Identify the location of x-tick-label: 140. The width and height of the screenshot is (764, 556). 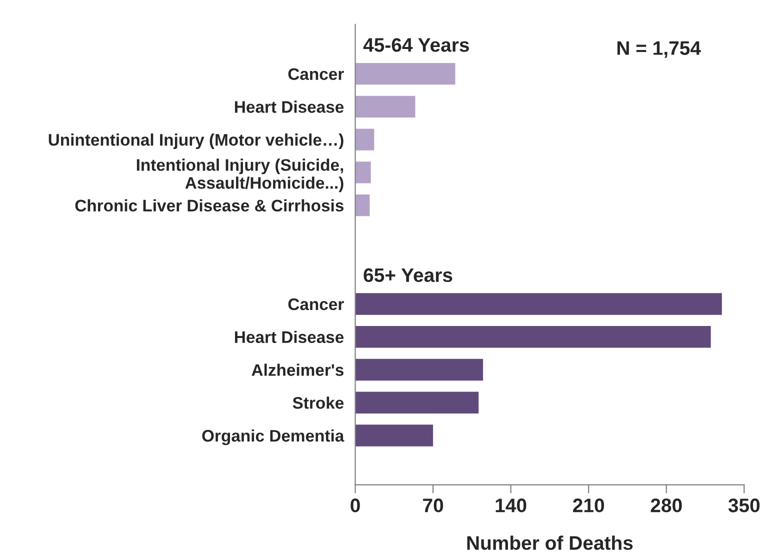
(511, 505).